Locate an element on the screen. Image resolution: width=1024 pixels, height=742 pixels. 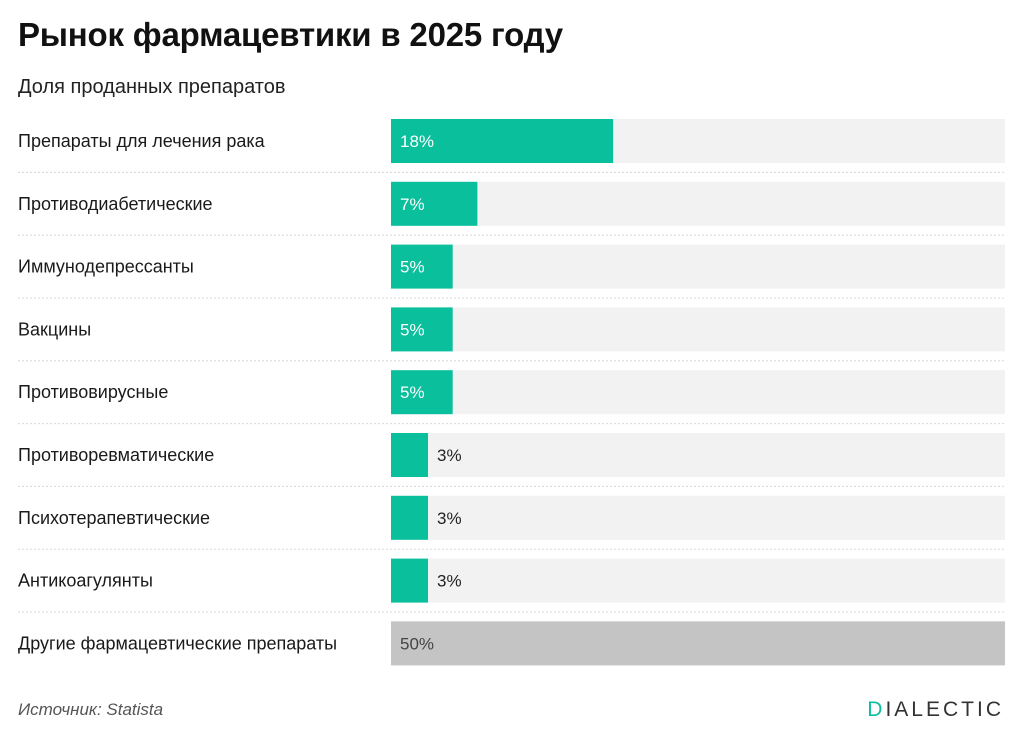
category-label: Противодиабетические is located at coordinates (115, 204).